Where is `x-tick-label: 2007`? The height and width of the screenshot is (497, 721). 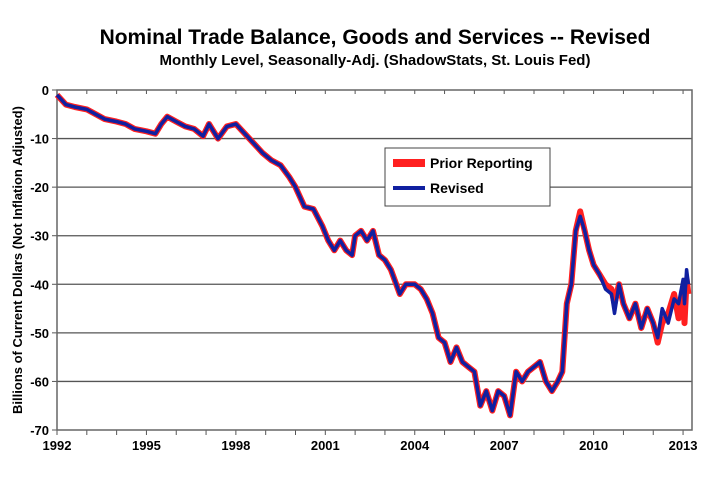 x-tick-label: 2007 is located at coordinates (504, 445).